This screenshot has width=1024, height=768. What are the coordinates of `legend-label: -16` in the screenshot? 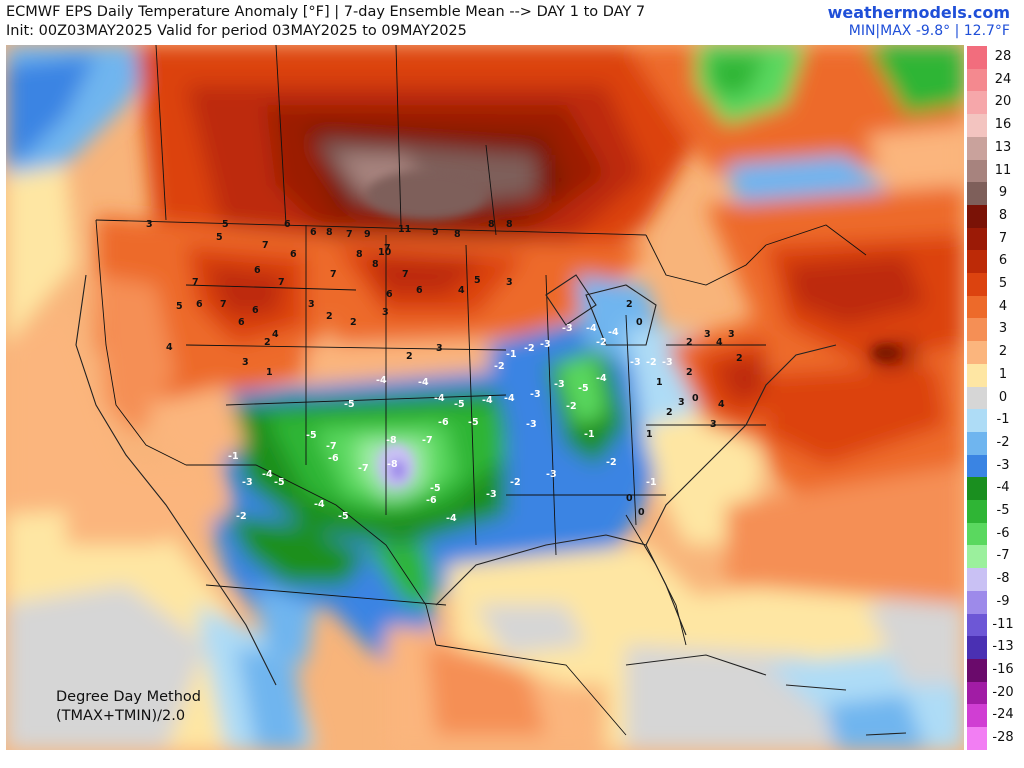 It's located at (1003, 669).